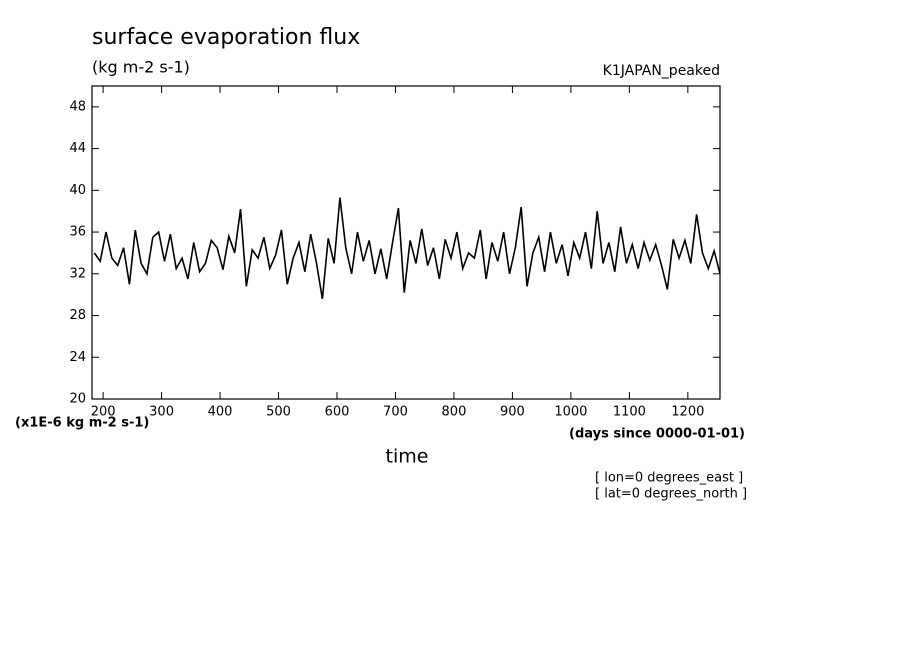 The image size is (904, 654). What do you see at coordinates (454, 412) in the screenshot?
I see `x-tick-label: 800` at bounding box center [454, 412].